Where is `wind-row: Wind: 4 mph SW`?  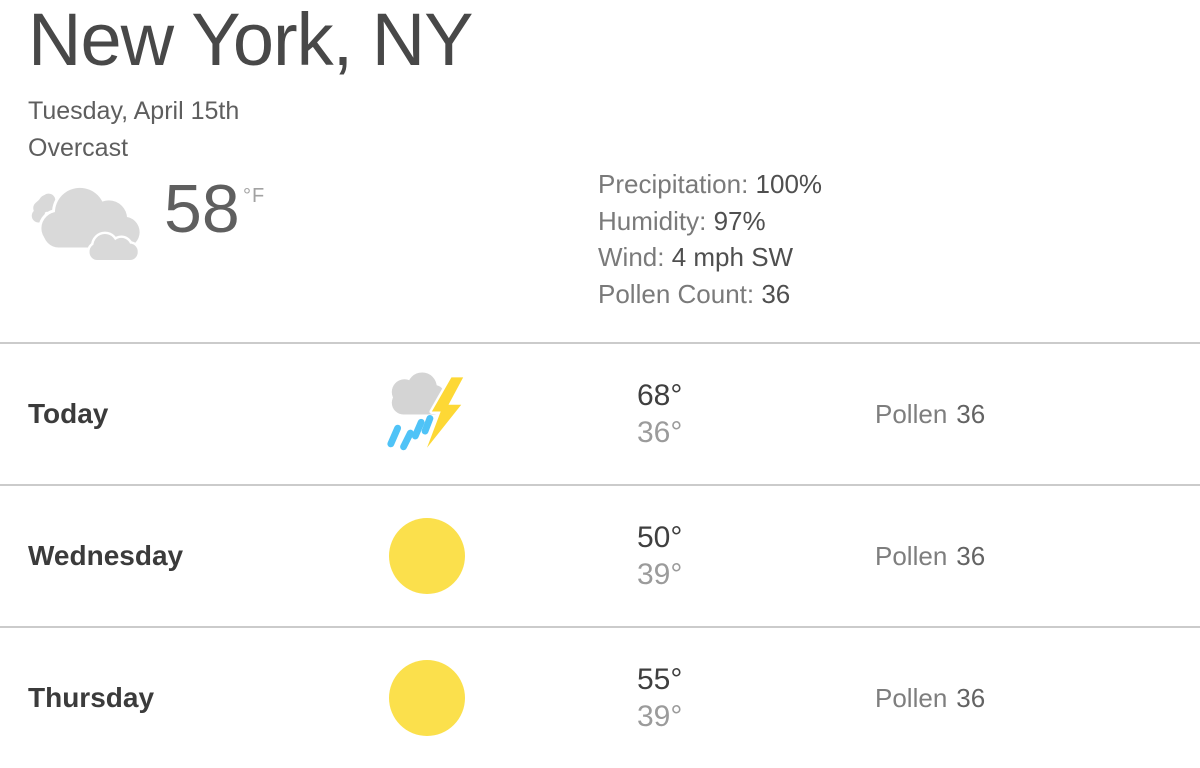
wind-row: Wind: 4 mph SW is located at coordinates (710, 257).